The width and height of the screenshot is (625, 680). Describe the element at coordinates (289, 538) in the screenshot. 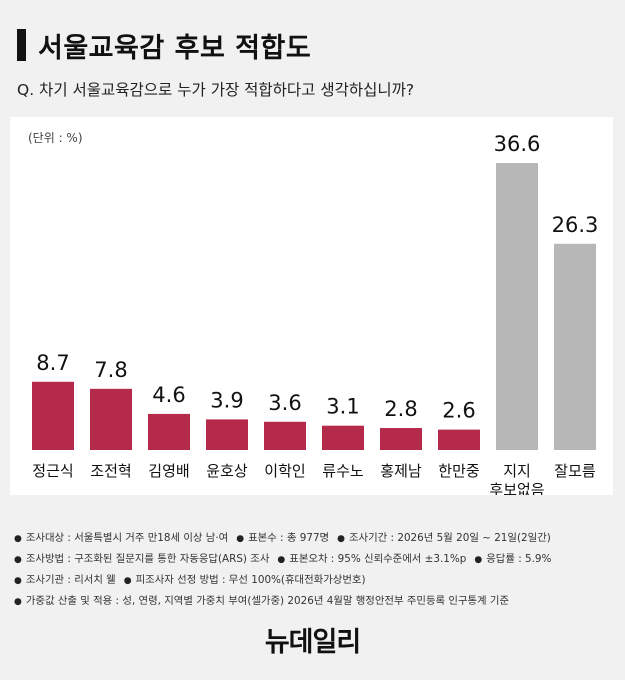

I see `note-text: 표본수 : 총 977명` at that location.